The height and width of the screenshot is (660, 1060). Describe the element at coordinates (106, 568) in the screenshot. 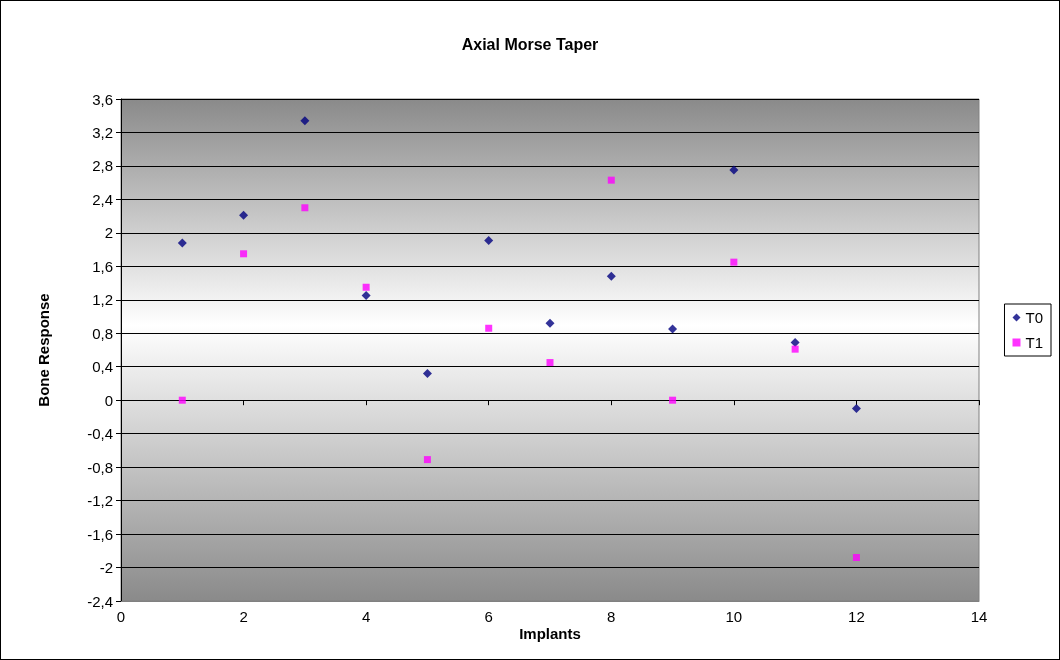

I see `y-tick-label: -2` at that location.